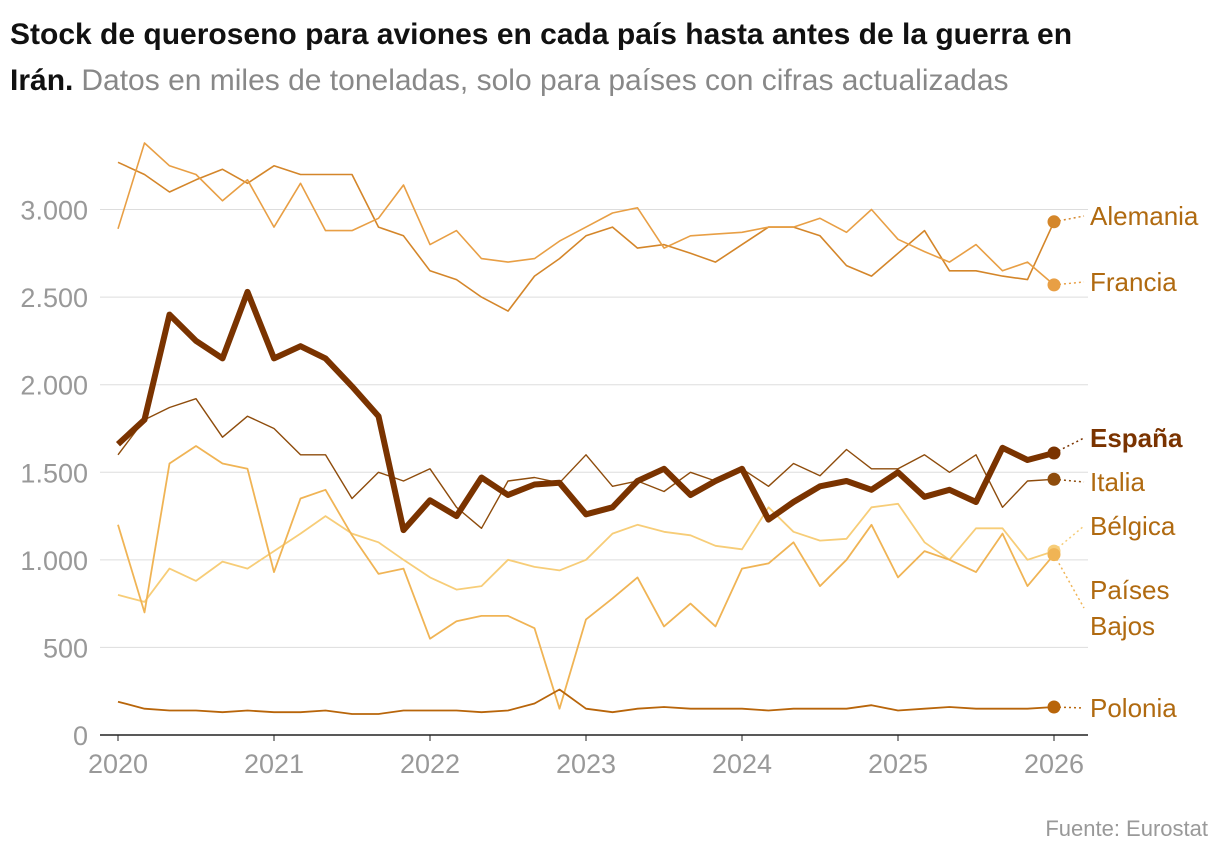 The height and width of the screenshot is (860, 1220). What do you see at coordinates (54, 386) in the screenshot?
I see `y-tick-label: 2.000` at bounding box center [54, 386].